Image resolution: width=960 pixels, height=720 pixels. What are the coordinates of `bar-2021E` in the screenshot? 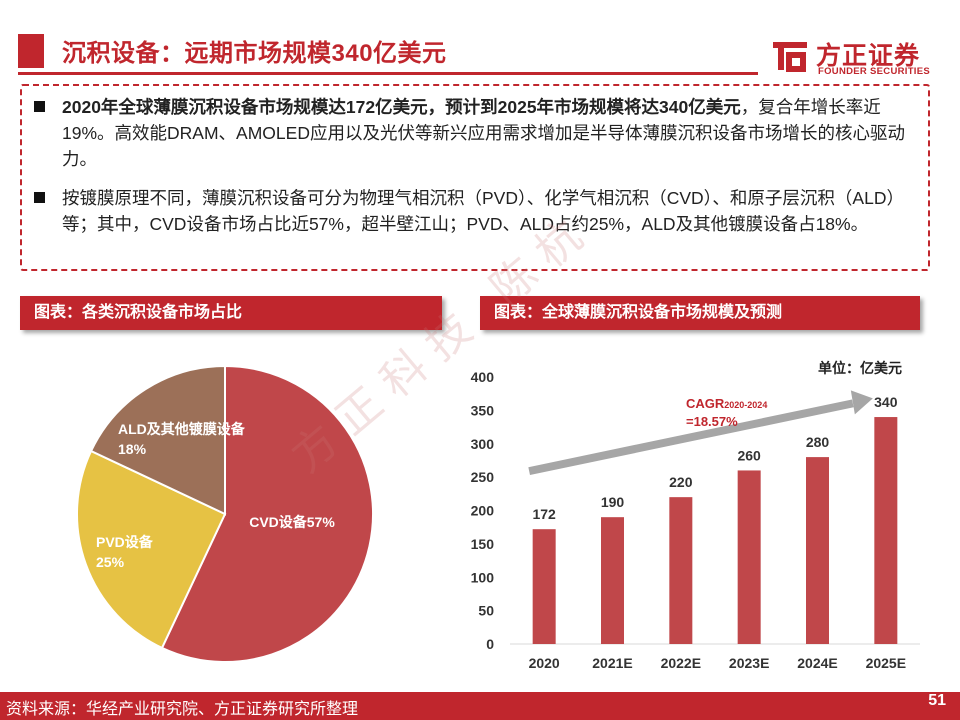 It's located at (612, 580).